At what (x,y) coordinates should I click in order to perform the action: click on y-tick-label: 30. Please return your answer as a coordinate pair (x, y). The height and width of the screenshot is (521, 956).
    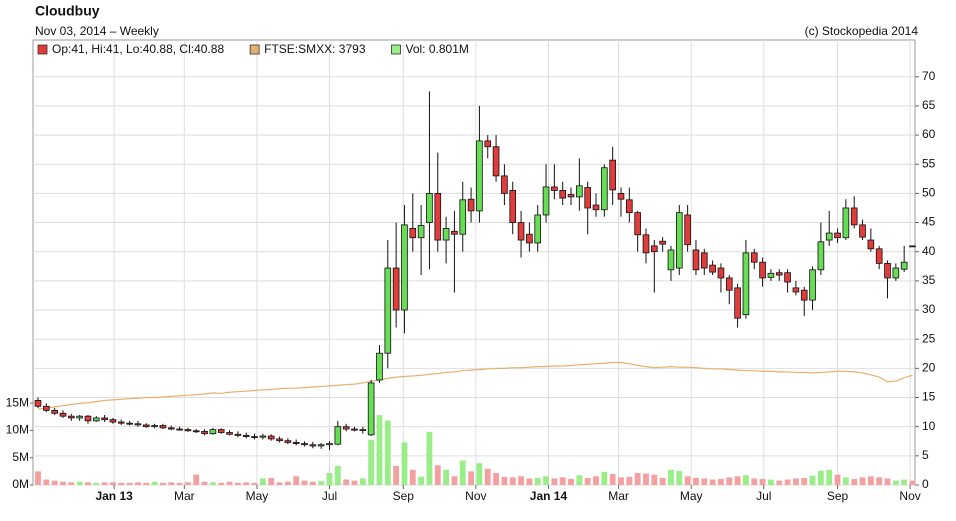
    Looking at the image, I should click on (929, 309).